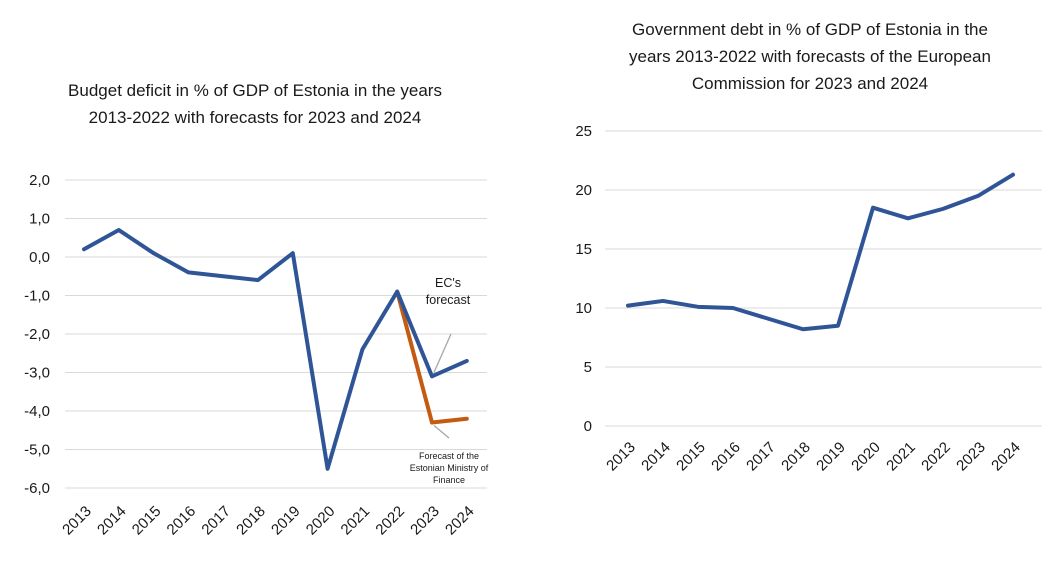  I want to click on y-tick-label: -2,0, so click(37, 334).